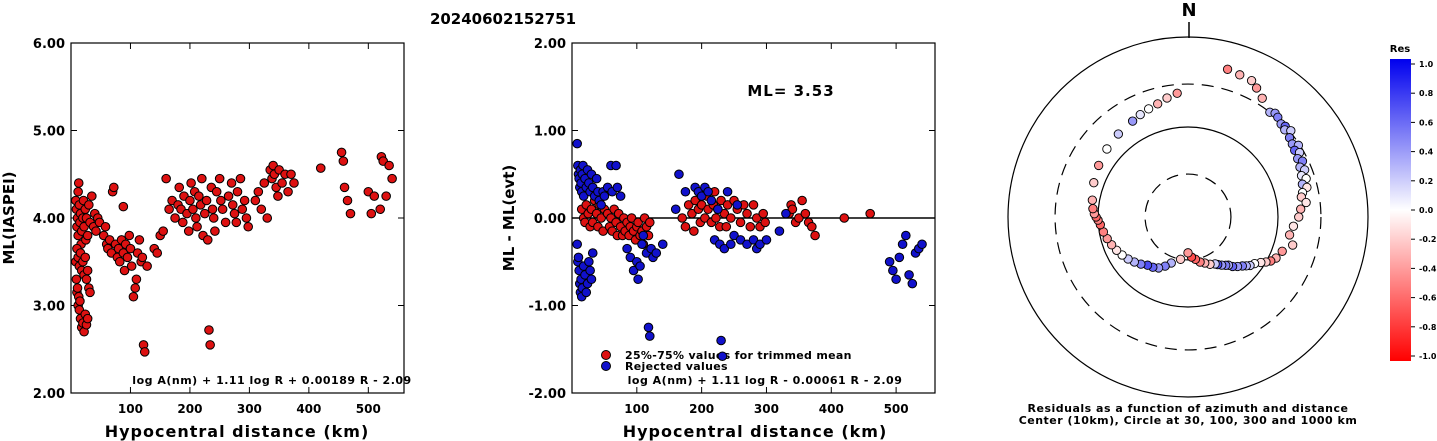  Describe the element at coordinates (606, 366) in the screenshot. I see `legend-marker-rejected` at that location.